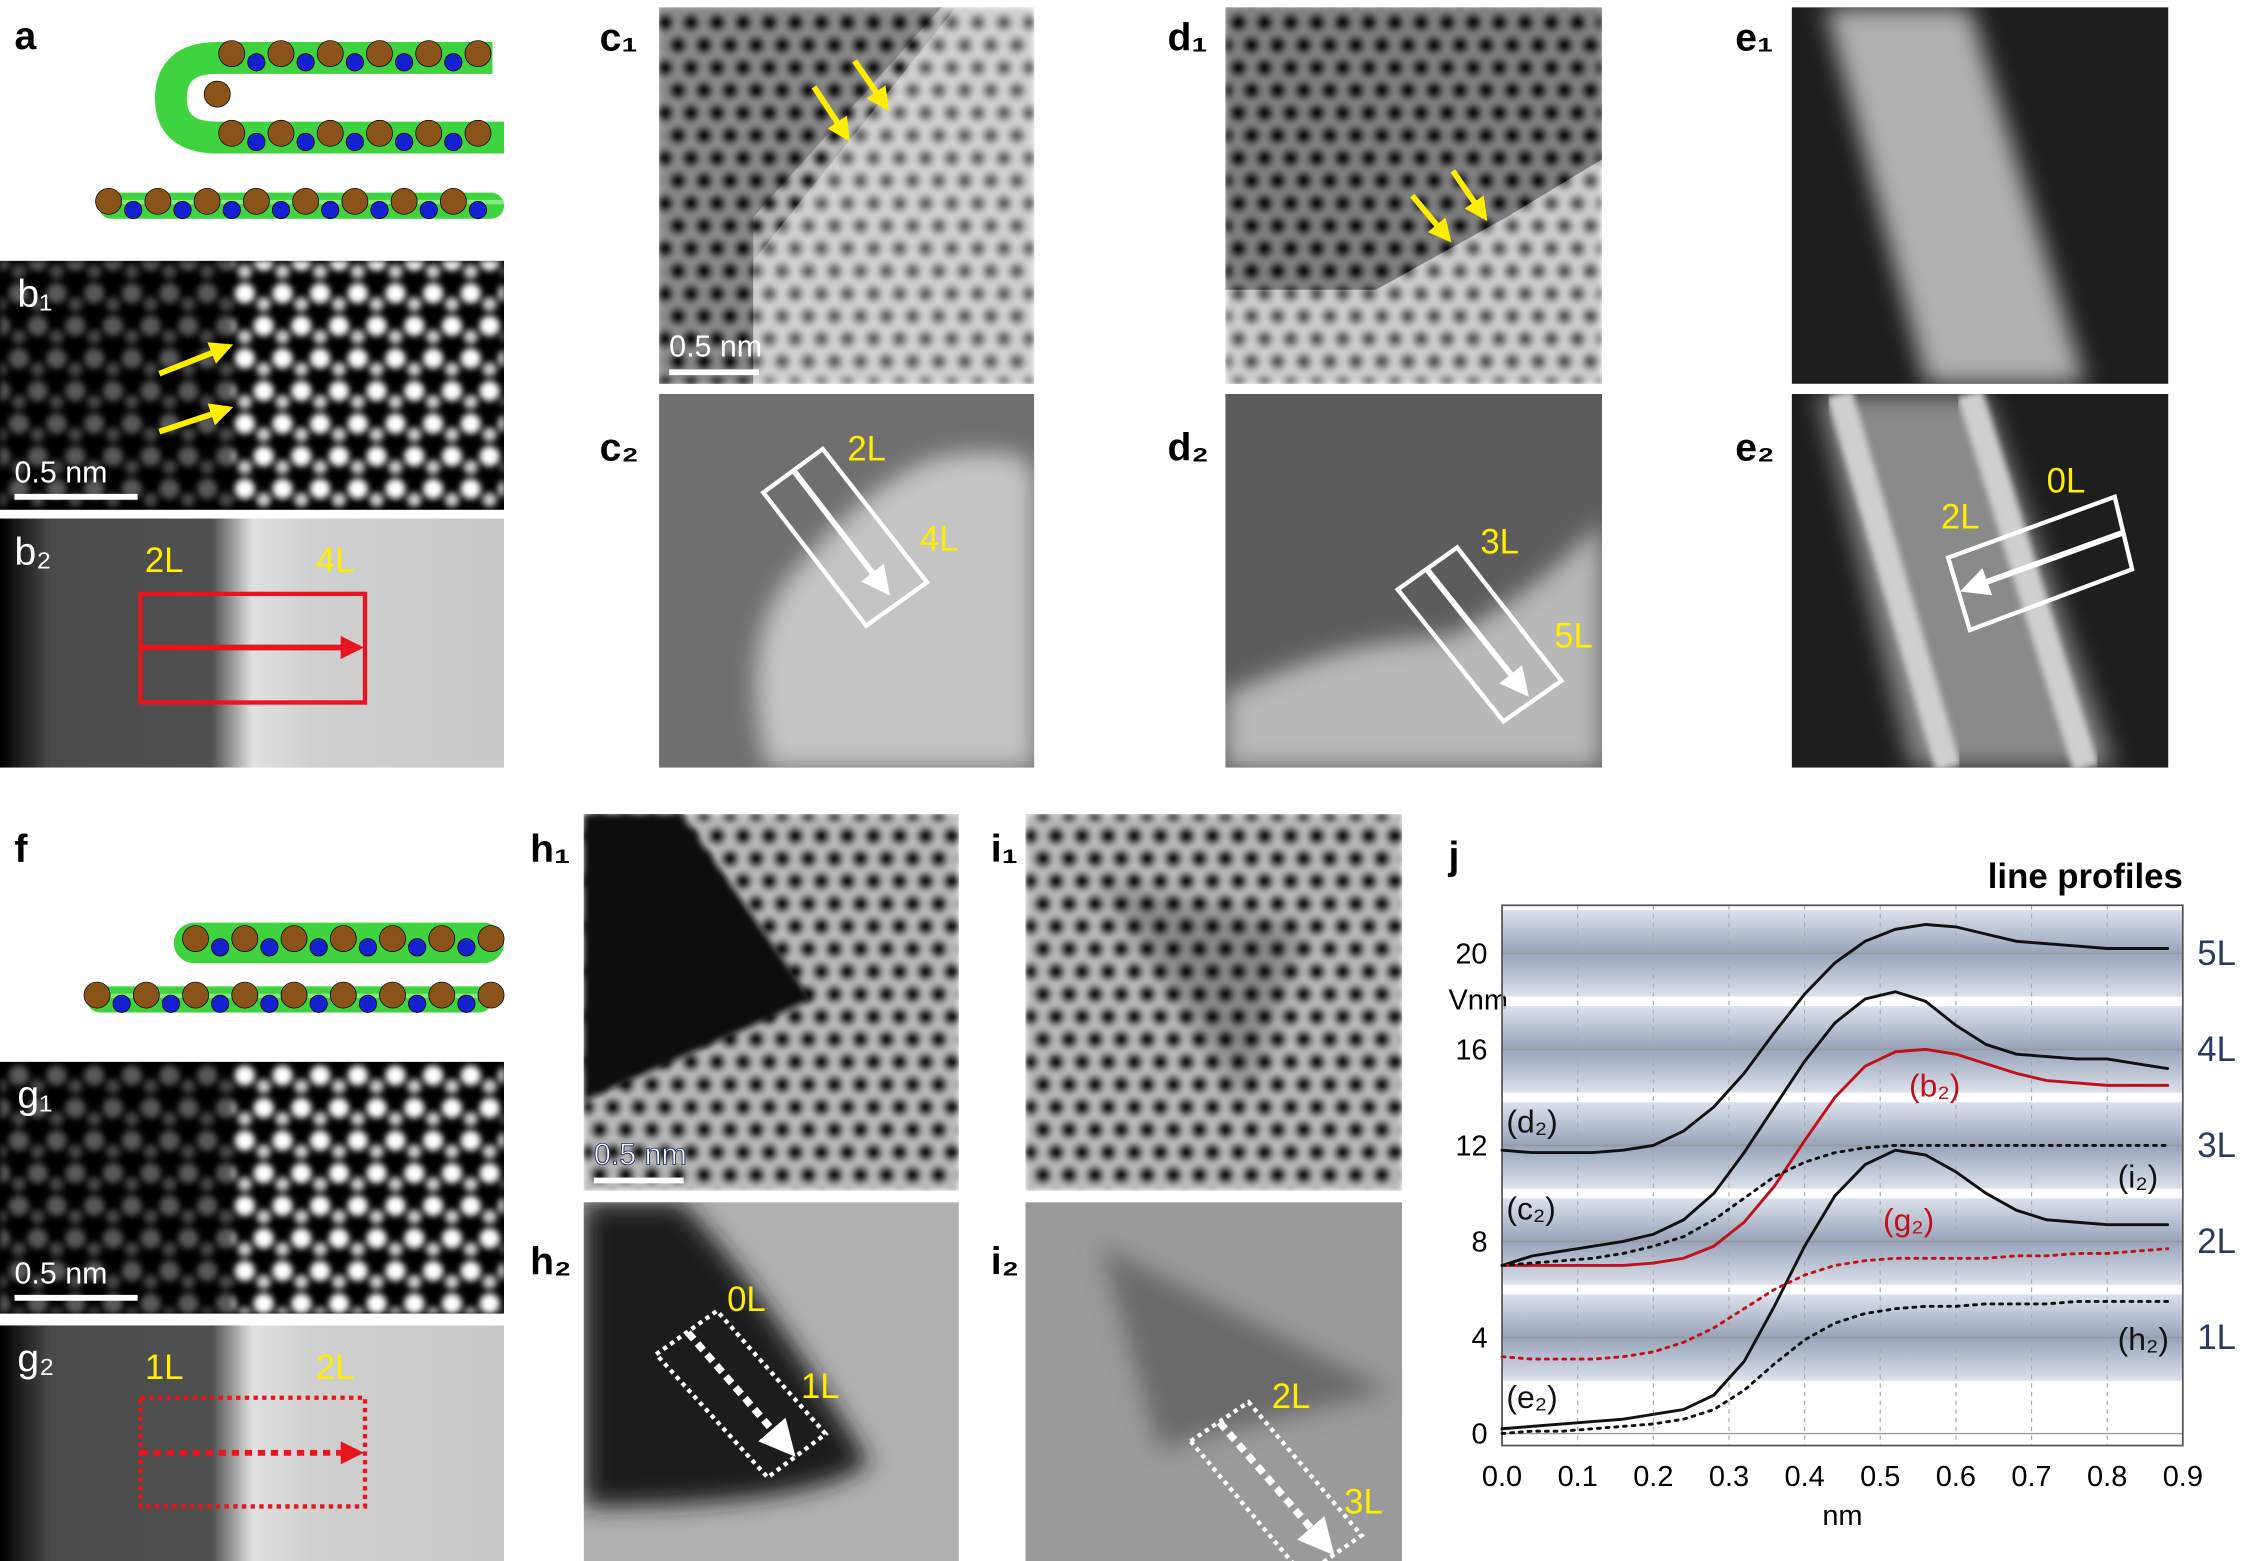  What do you see at coordinates (335, 561) in the screenshot?
I see `layer-label: 4L` at bounding box center [335, 561].